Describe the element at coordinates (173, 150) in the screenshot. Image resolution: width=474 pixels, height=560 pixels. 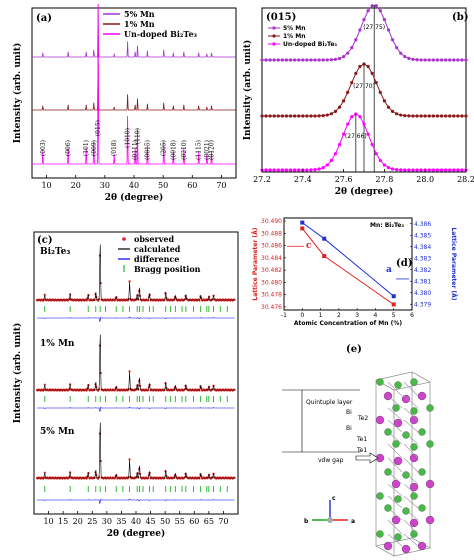
I see `hkl-label: (0018)` at that location.